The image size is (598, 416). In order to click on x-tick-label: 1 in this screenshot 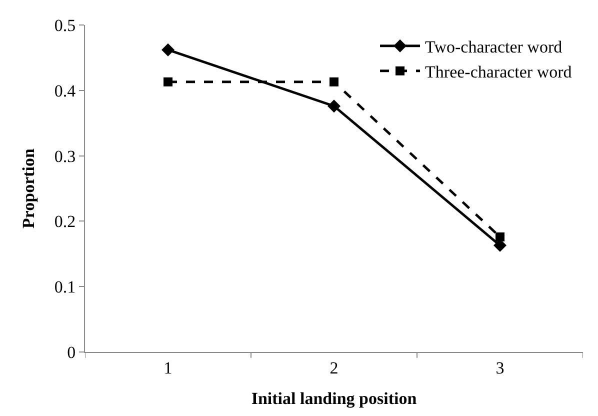, I will do `click(168, 368)`.